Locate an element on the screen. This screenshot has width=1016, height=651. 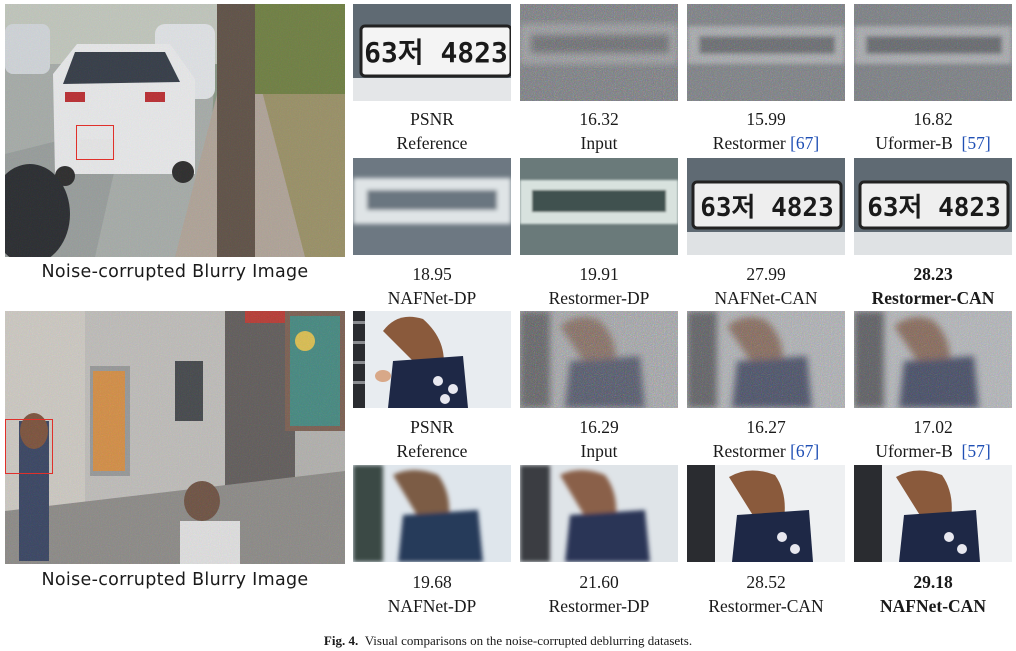
crop-nafnet-dp-person is located at coordinates (432, 513).